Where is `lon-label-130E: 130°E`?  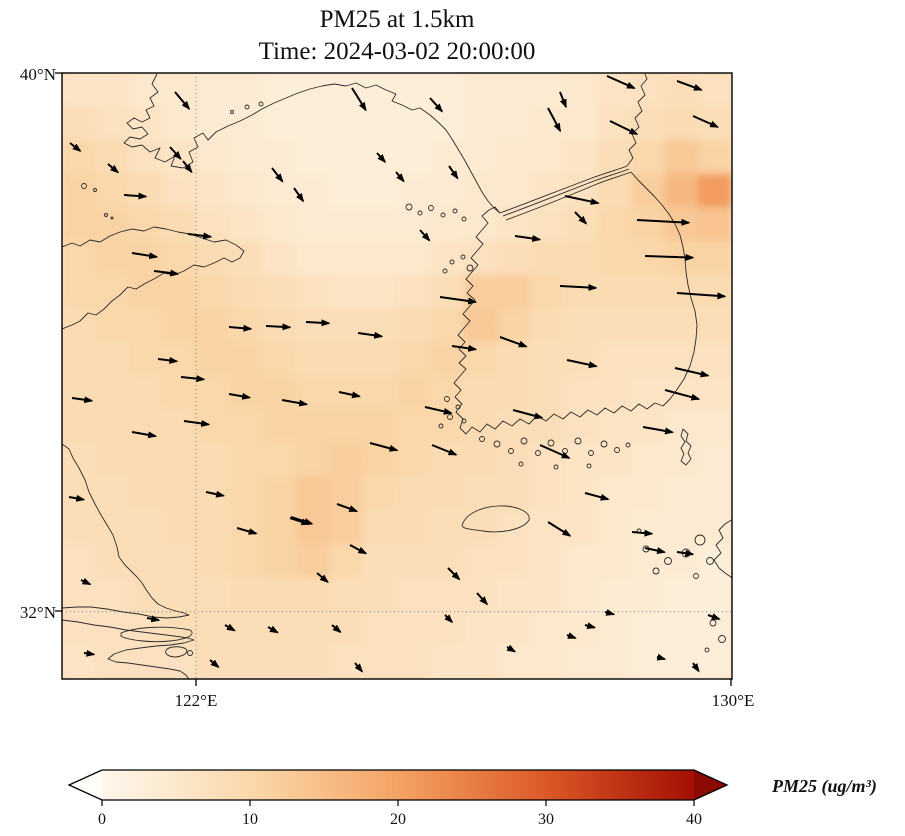 lon-label-130E: 130°E is located at coordinates (733, 700).